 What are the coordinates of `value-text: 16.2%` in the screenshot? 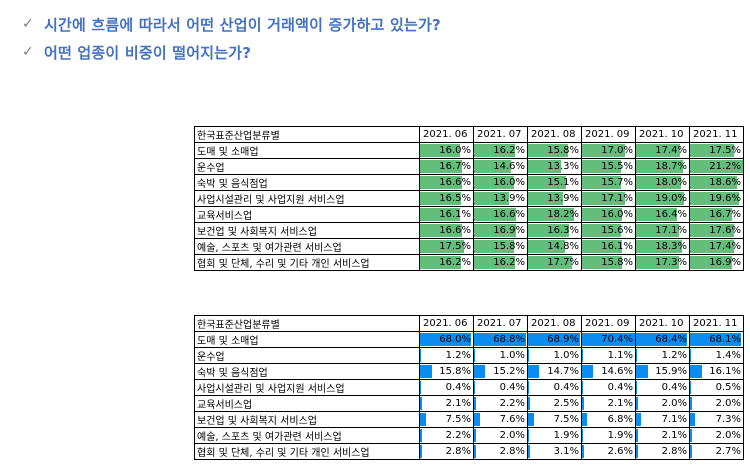 It's located at (455, 262).